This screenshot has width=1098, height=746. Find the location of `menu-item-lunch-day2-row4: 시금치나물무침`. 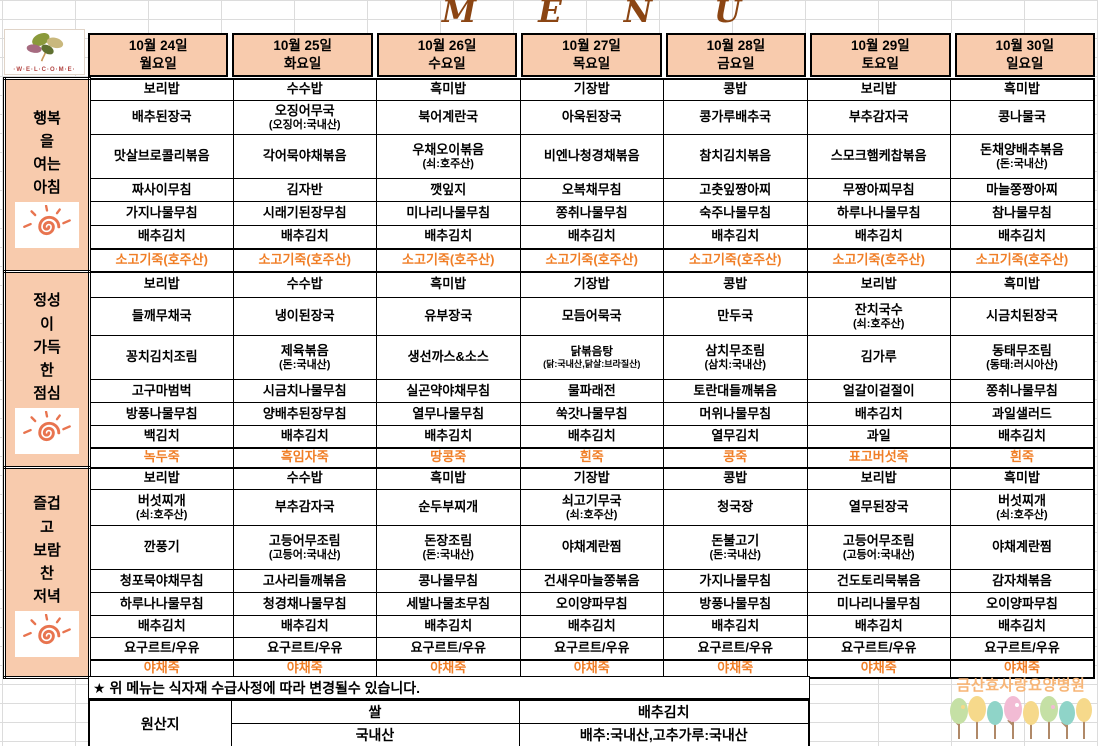

menu-item-lunch-day2-row4: 시금치나물무침 is located at coordinates (304, 391).